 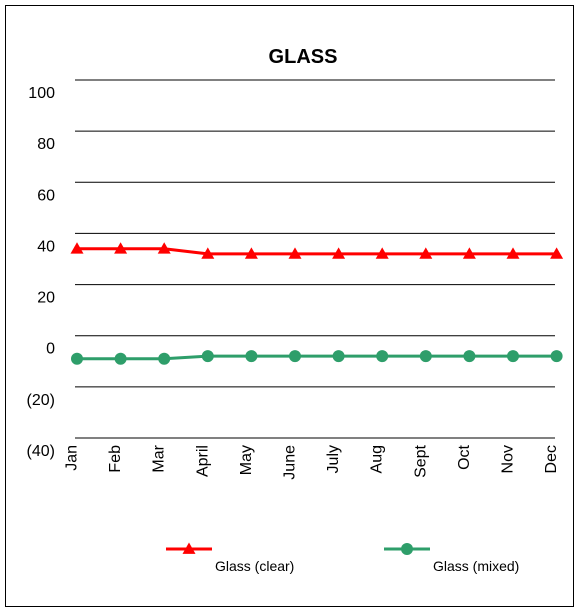 What do you see at coordinates (46, 246) in the screenshot?
I see `y-tick-label: 40` at bounding box center [46, 246].